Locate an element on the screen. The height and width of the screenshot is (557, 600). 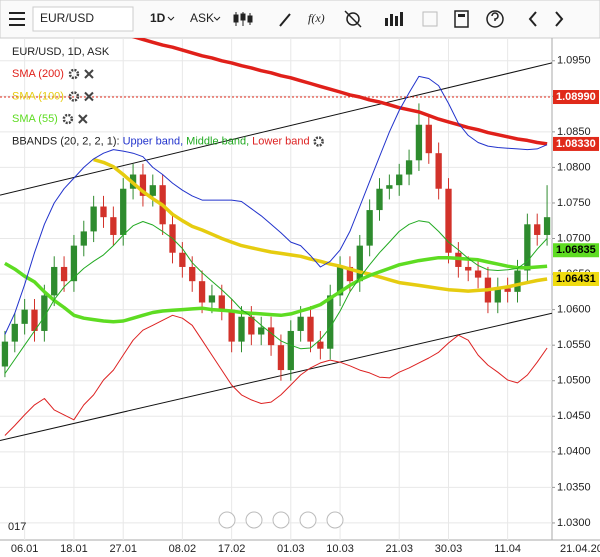
zoom-reset is located at coordinates (281, 520).